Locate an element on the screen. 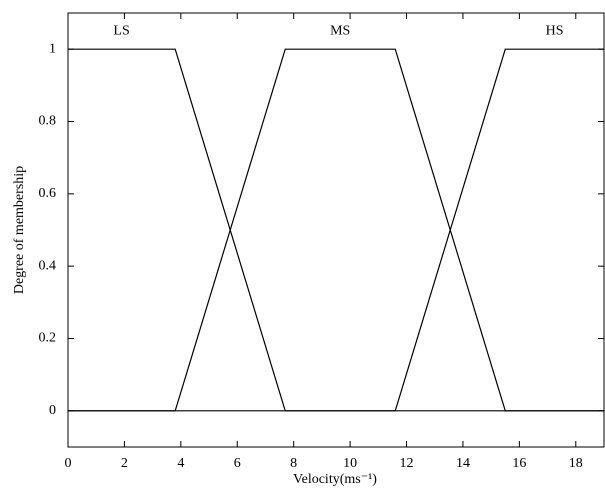 The height and width of the screenshot is (493, 605). y-tick-label: 0 is located at coordinates (52, 410).